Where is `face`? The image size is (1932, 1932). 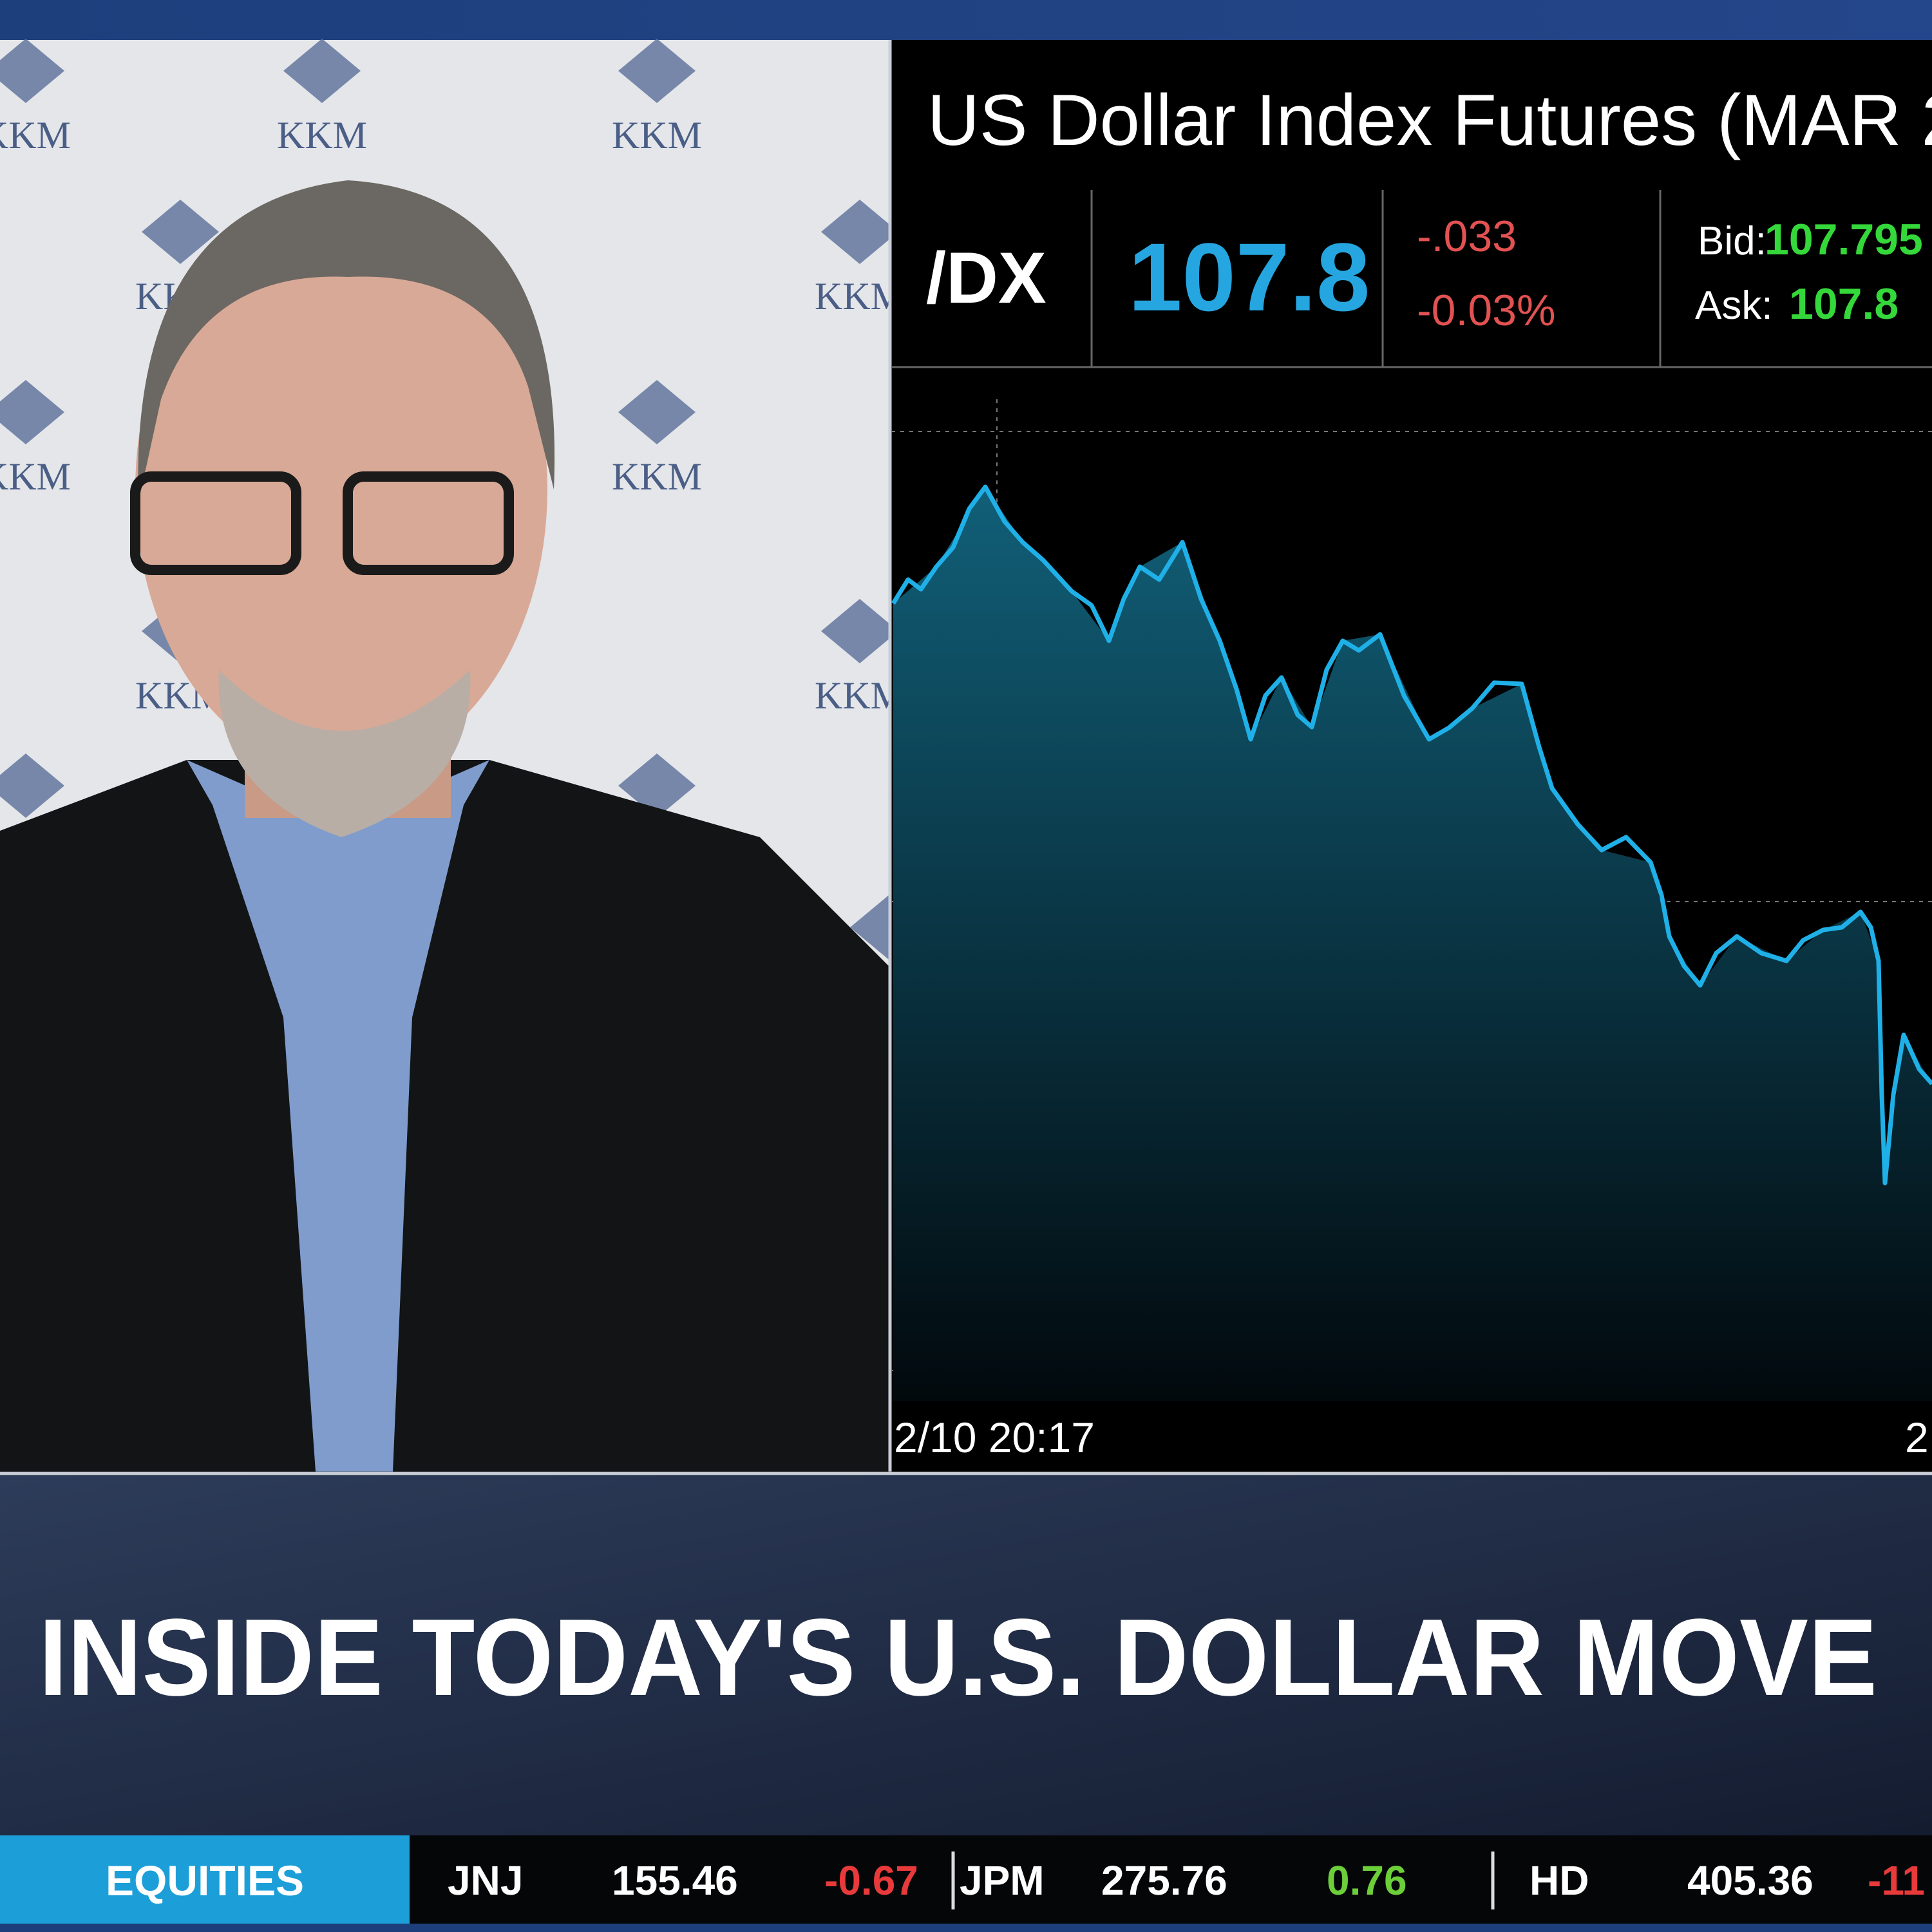
face is located at coordinates (341, 490).